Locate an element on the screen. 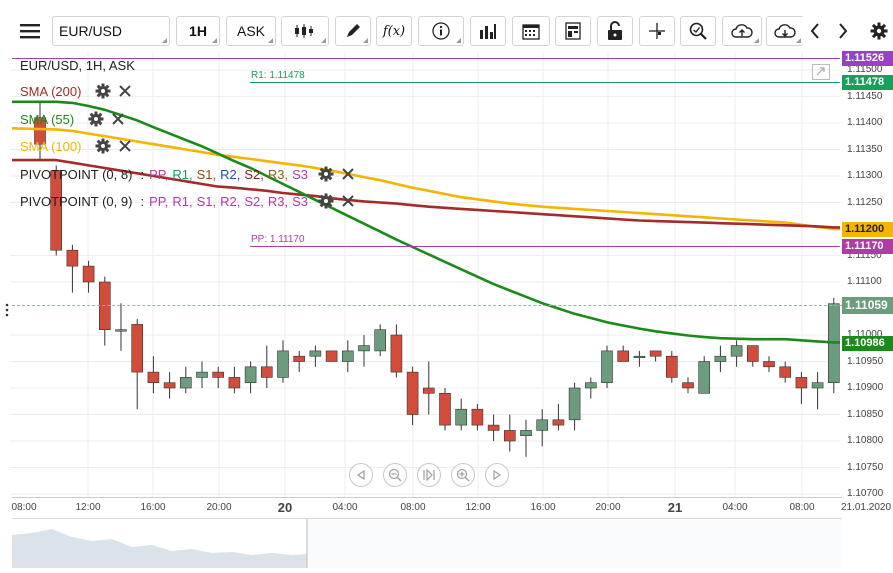 The image size is (893, 573). pan-left-button is located at coordinates (361, 475).